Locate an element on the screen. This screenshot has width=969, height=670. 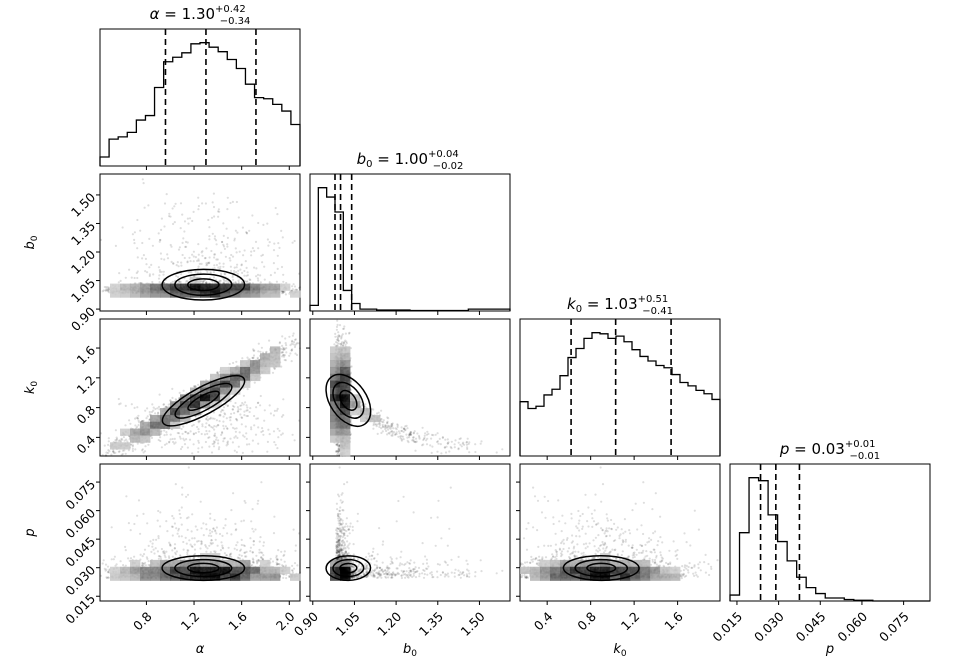
panel-frame-alpha is located at coordinates (200, 97).